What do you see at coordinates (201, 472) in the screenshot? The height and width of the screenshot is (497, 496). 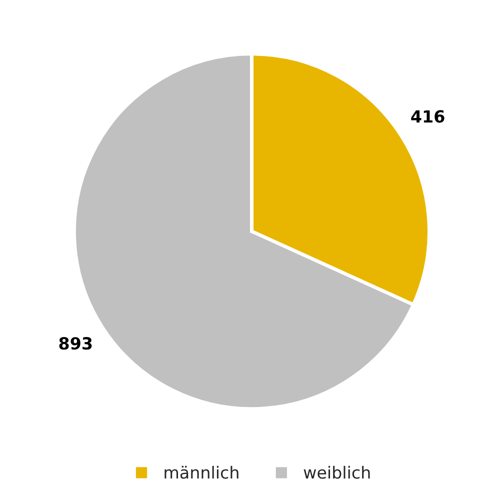 I see `legend-label: männlich` at bounding box center [201, 472].